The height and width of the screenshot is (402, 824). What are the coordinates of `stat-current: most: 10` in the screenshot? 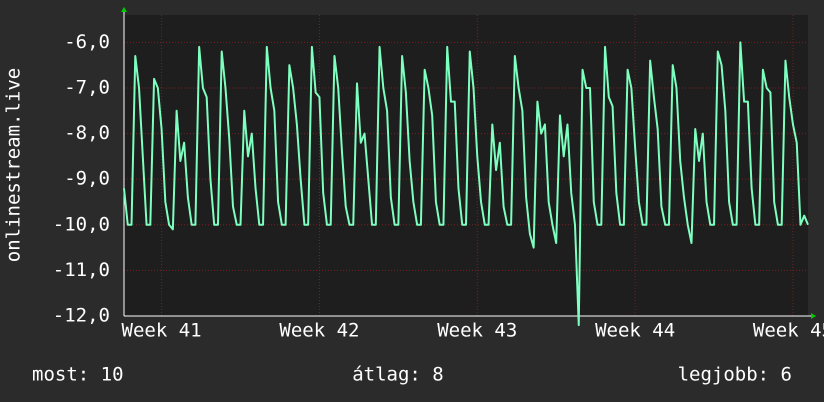 It's located at (78, 375).